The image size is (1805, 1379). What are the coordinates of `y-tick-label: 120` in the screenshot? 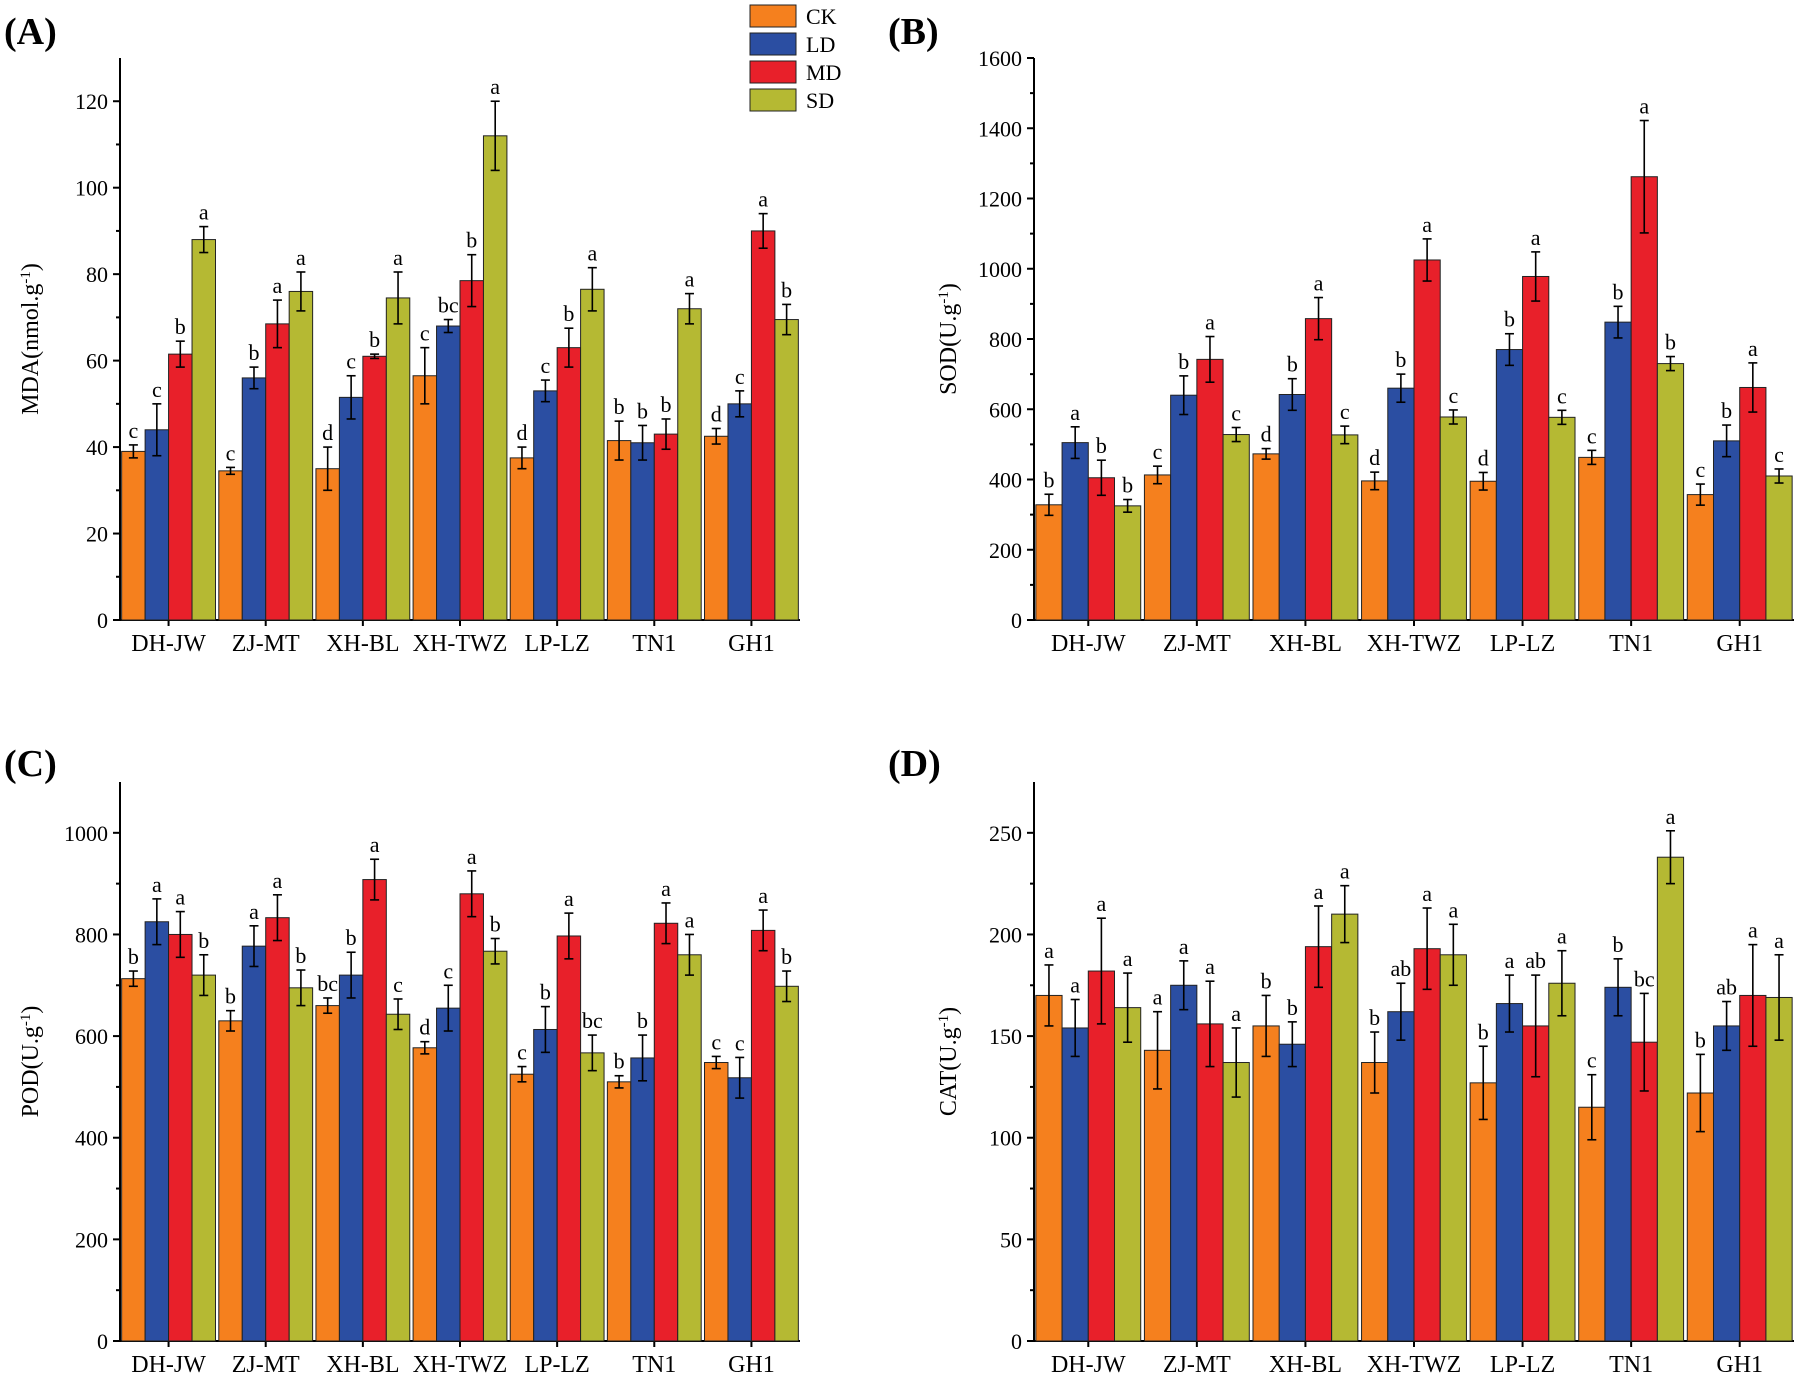 It's located at (91, 101).